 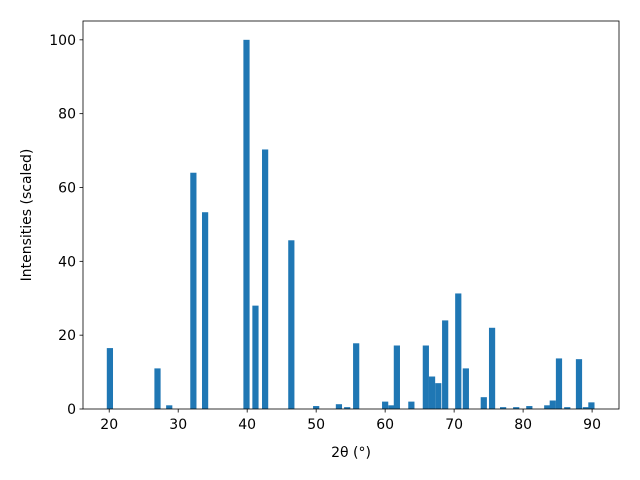 I want to click on x-axis-label: 2θ (°), so click(x=351, y=453).